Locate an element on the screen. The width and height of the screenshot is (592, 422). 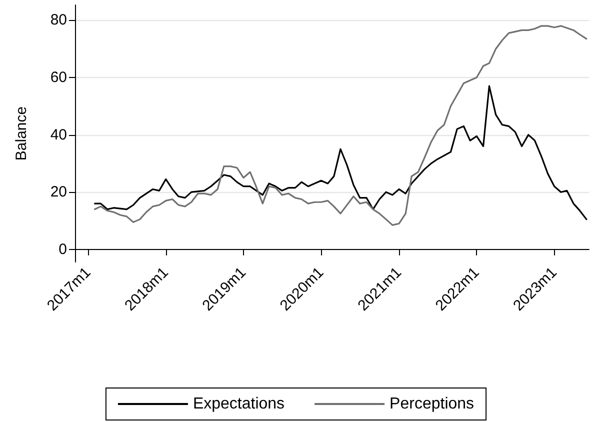
y-tick-label: 20 is located at coordinates (58, 192).